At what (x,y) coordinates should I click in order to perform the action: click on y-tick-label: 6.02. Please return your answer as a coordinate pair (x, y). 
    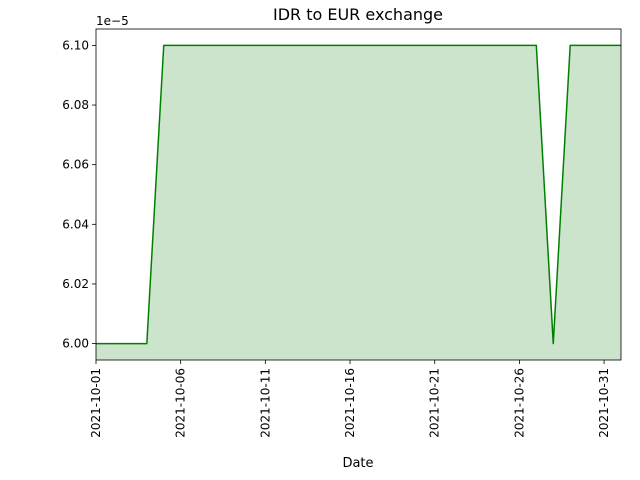
    Looking at the image, I should click on (75, 284).